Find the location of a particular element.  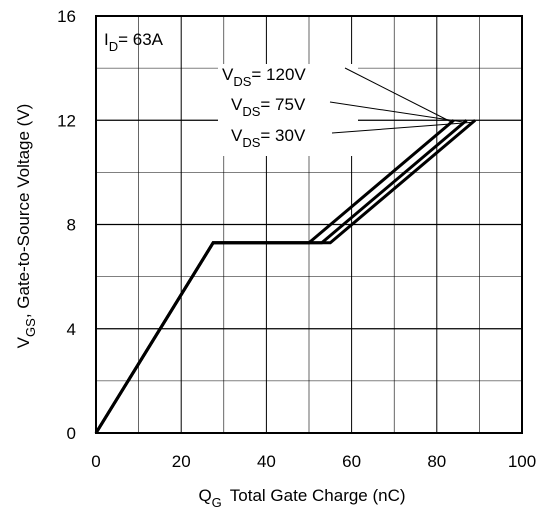

x-tick-labels: 0 20 40 60 80 100 is located at coordinates (313, 461).